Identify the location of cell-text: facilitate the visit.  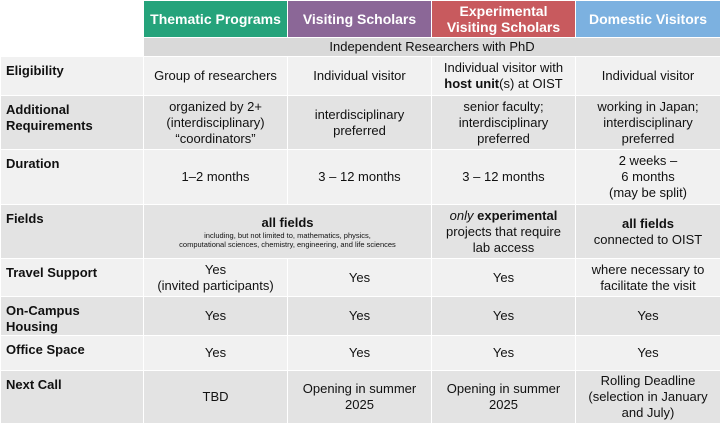
(647, 285).